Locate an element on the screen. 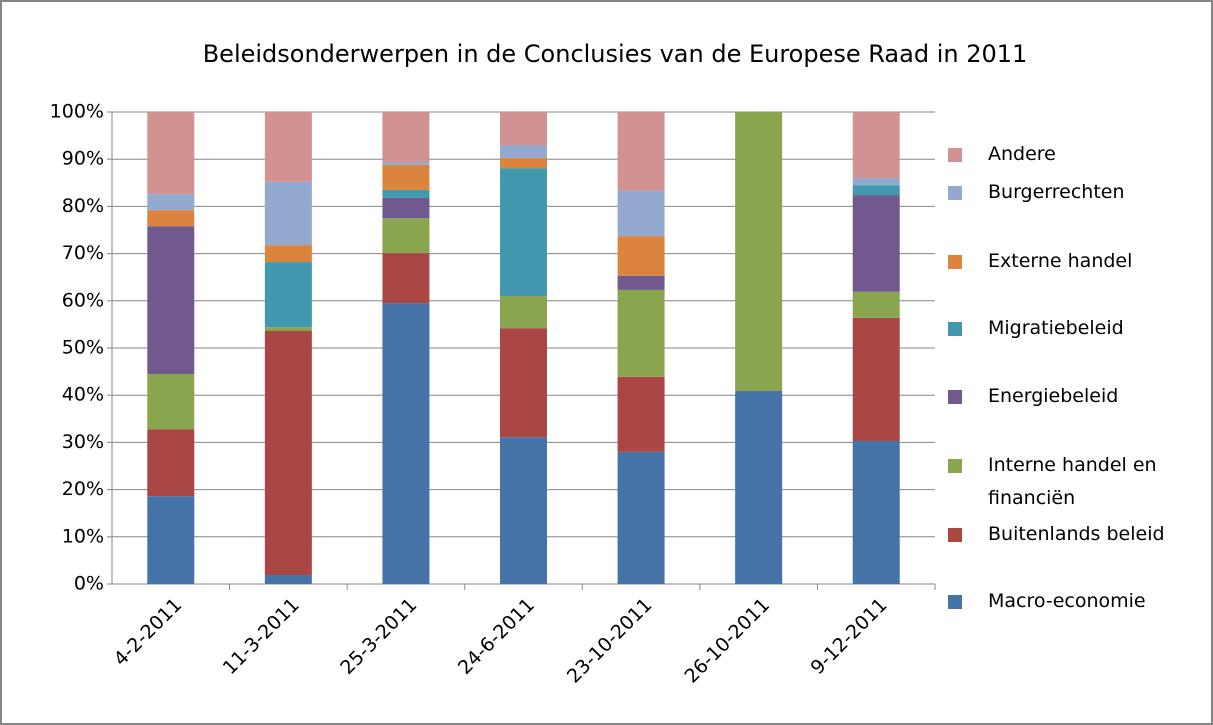  y-tick-label: 100% is located at coordinates (77, 112).